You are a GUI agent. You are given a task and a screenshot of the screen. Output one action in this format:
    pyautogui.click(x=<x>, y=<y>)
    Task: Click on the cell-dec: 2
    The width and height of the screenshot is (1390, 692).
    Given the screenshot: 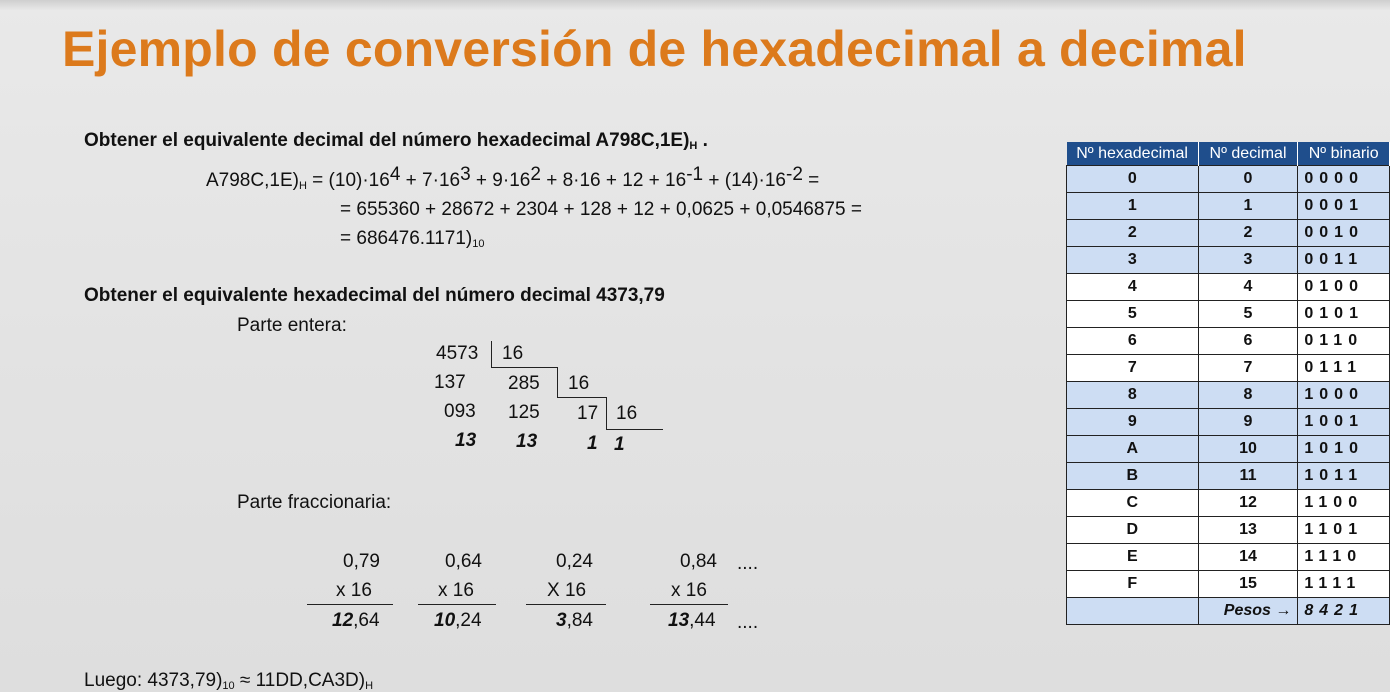 What is the action you would take?
    pyautogui.click(x=1248, y=233)
    